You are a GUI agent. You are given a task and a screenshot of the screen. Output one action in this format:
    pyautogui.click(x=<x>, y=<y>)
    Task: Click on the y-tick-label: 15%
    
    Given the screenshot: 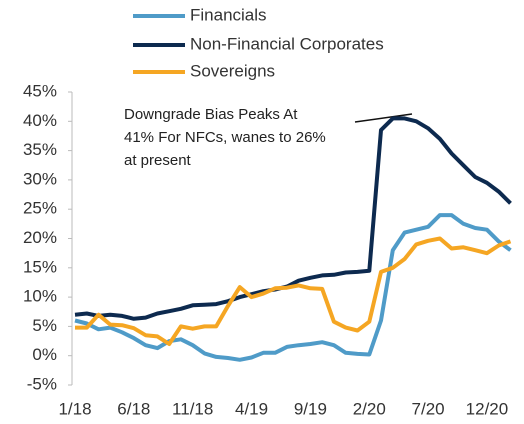 What is the action you would take?
    pyautogui.click(x=40, y=266)
    